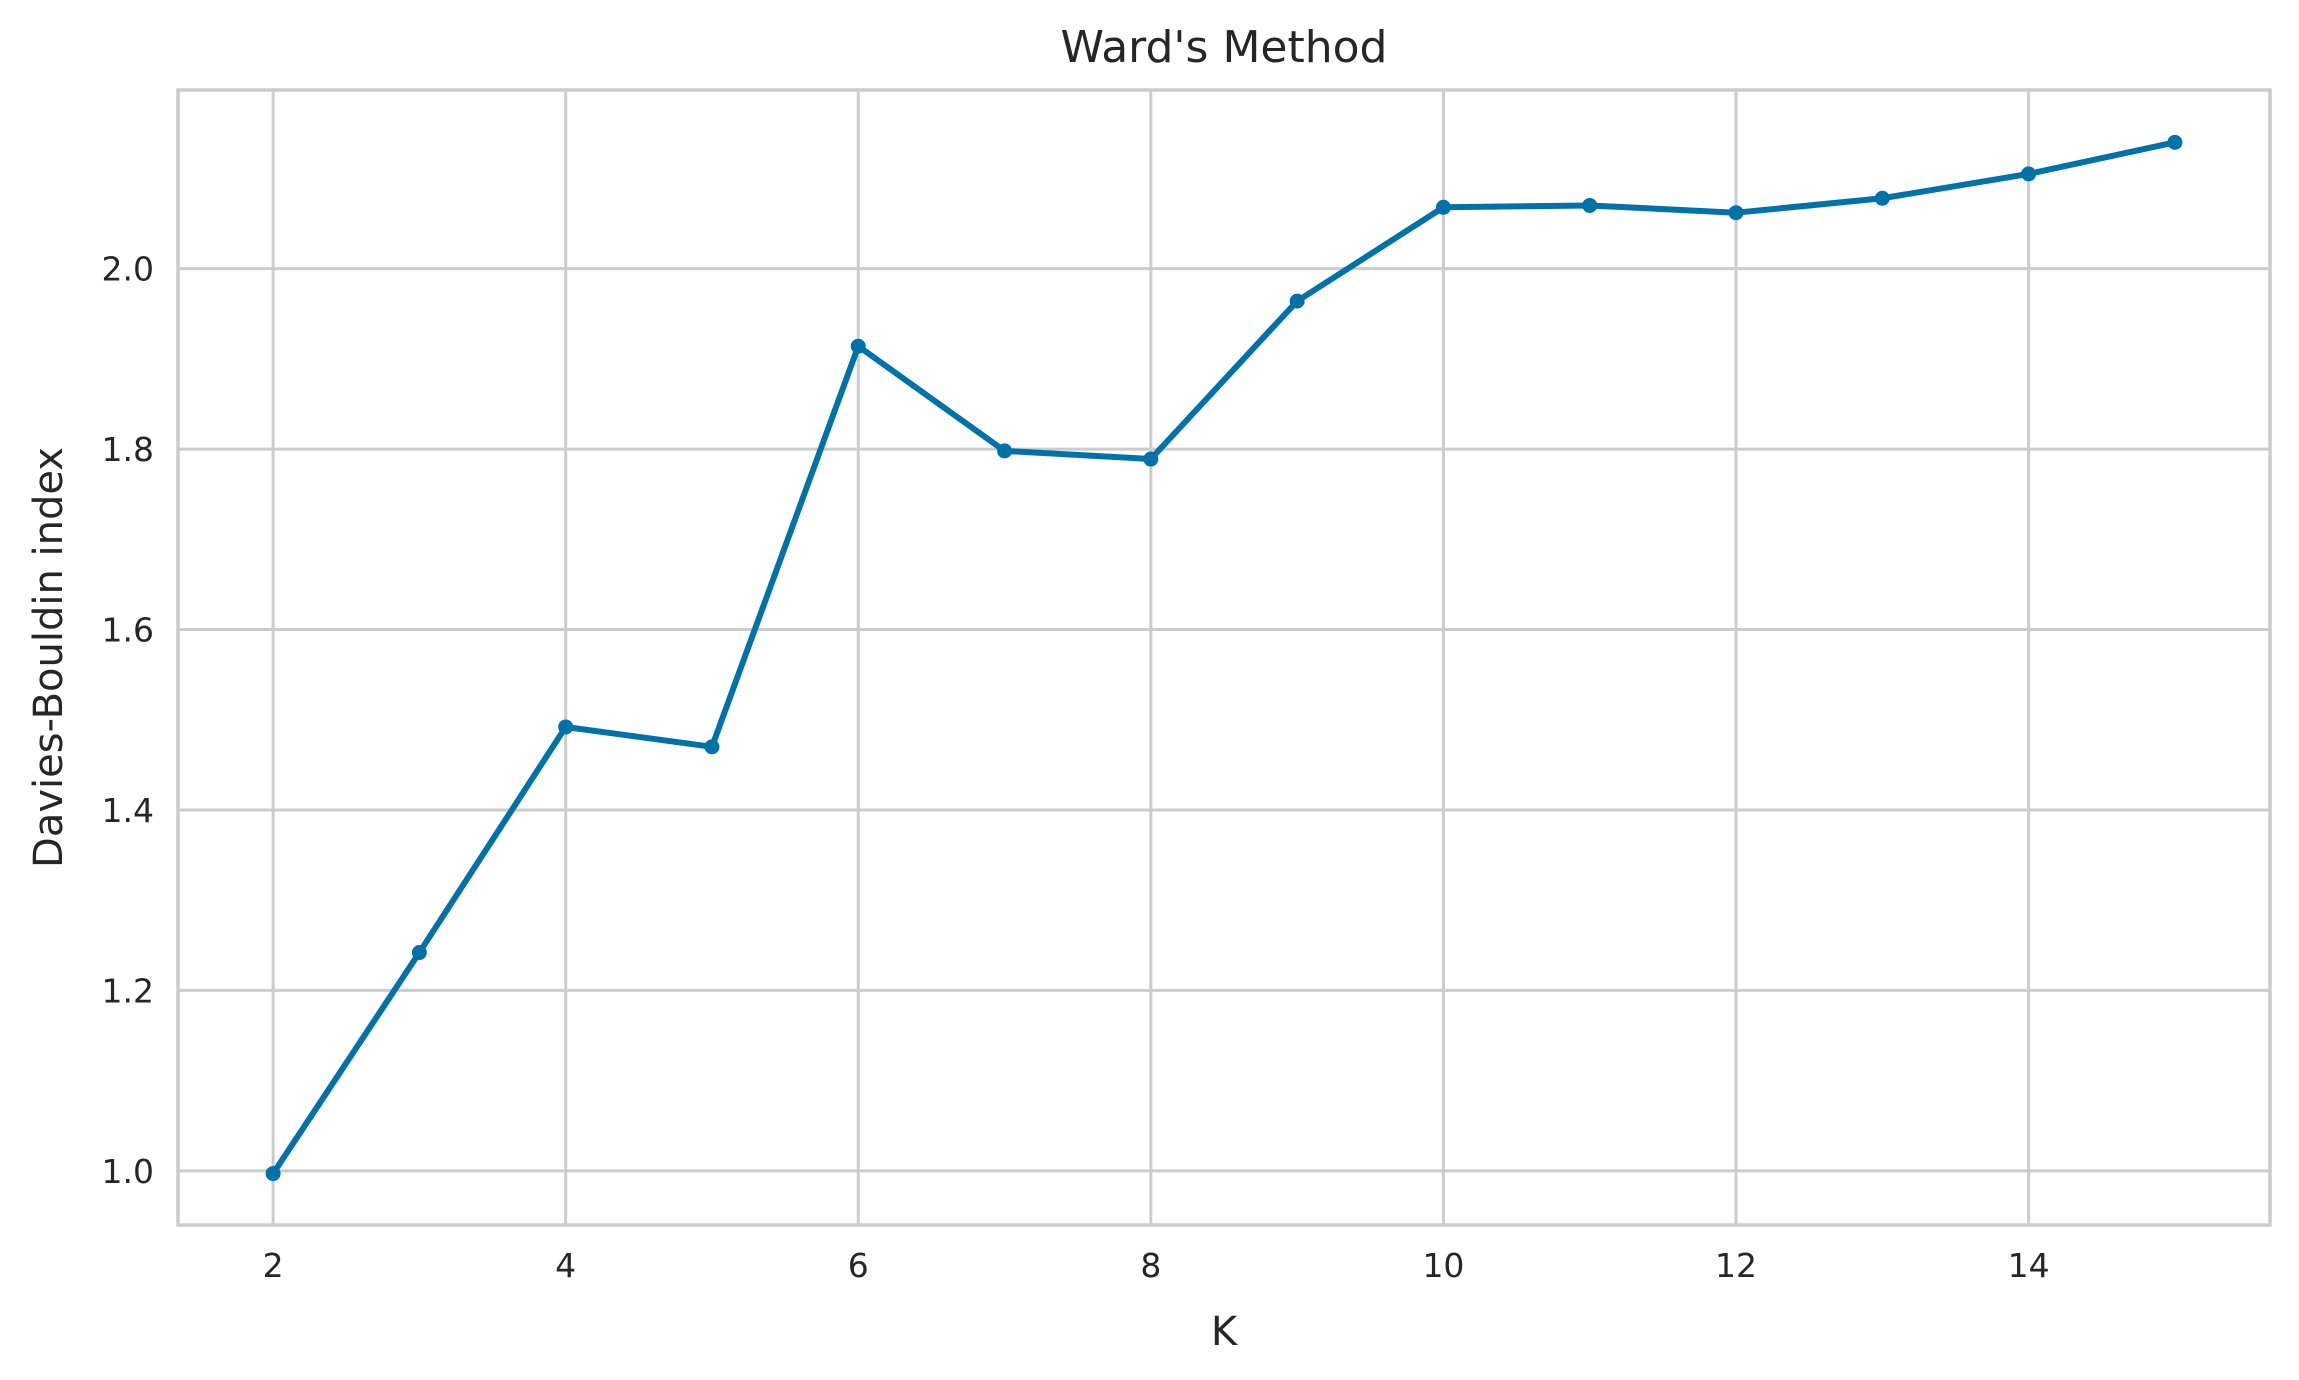 This screenshot has height=1380, width=2299. Describe the element at coordinates (49, 657) in the screenshot. I see `y-axis-label: Davies-Bouldin index` at that location.